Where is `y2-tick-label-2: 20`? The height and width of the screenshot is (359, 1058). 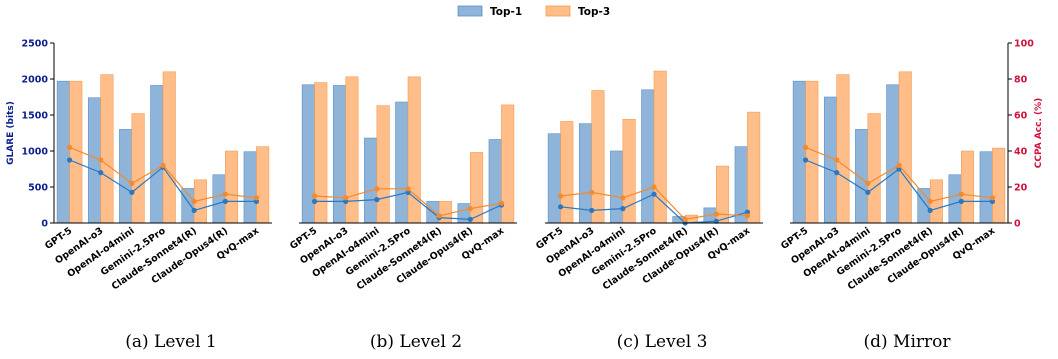 y2-tick-label-2: 20 is located at coordinates (1021, 188).